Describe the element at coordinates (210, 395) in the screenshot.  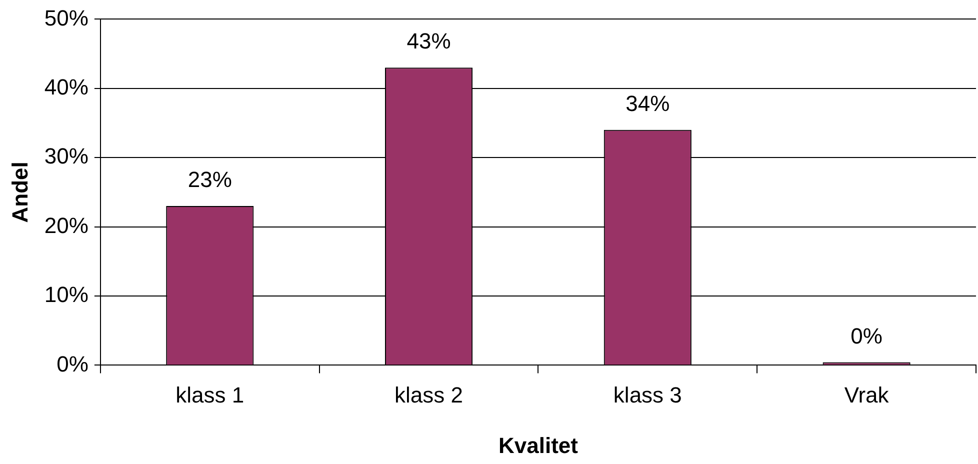
I see `x-tick-label: klass 1` at that location.